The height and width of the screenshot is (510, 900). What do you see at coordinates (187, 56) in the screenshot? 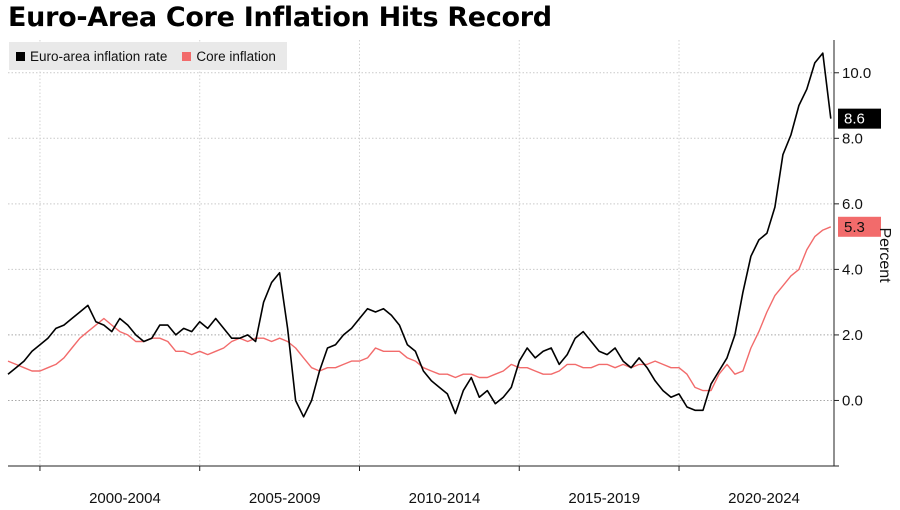
I see `legend-swatch-core-inflation` at bounding box center [187, 56].